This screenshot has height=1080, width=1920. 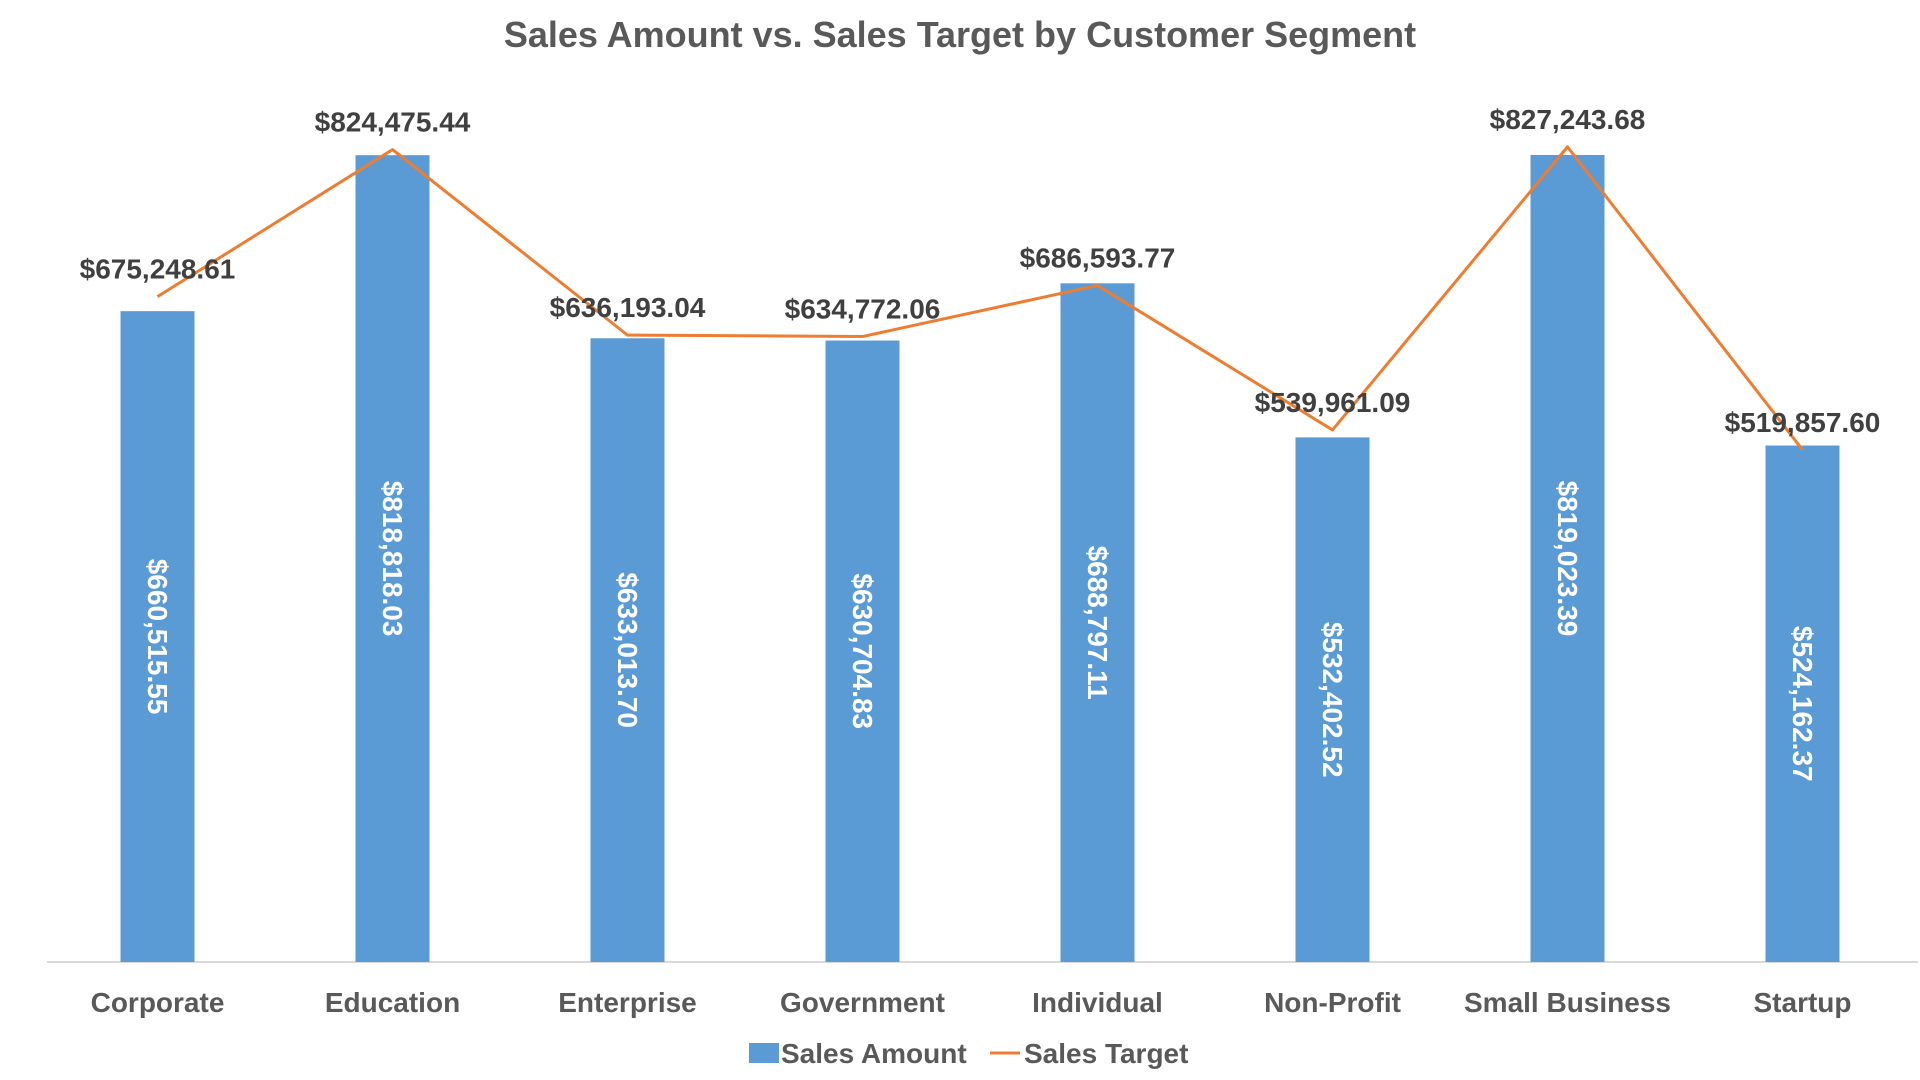 I want to click on bar-value-label: $818,818.03, so click(x=392, y=559).